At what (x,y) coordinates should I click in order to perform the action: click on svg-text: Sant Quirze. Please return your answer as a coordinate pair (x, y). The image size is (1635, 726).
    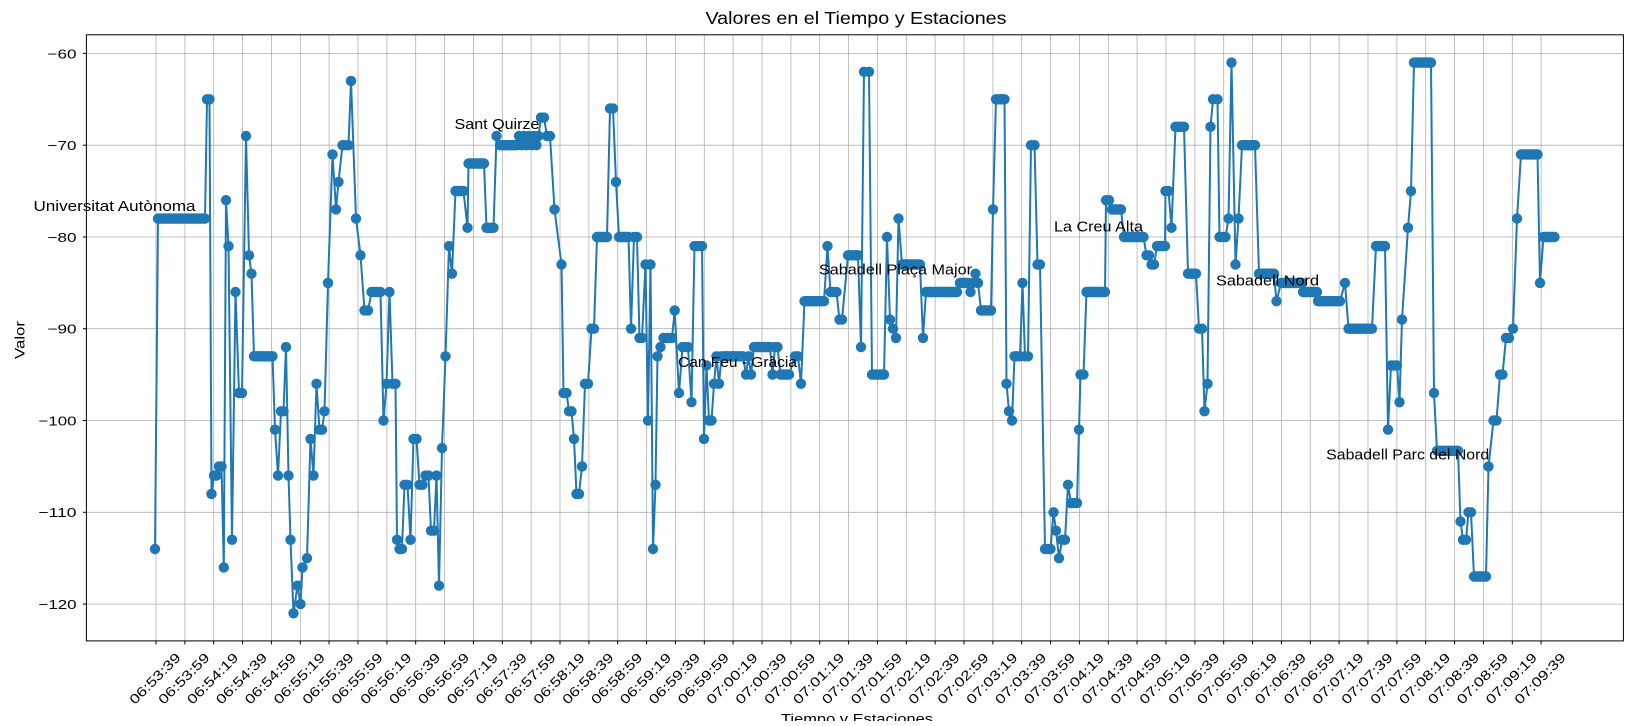
    Looking at the image, I should click on (497, 125).